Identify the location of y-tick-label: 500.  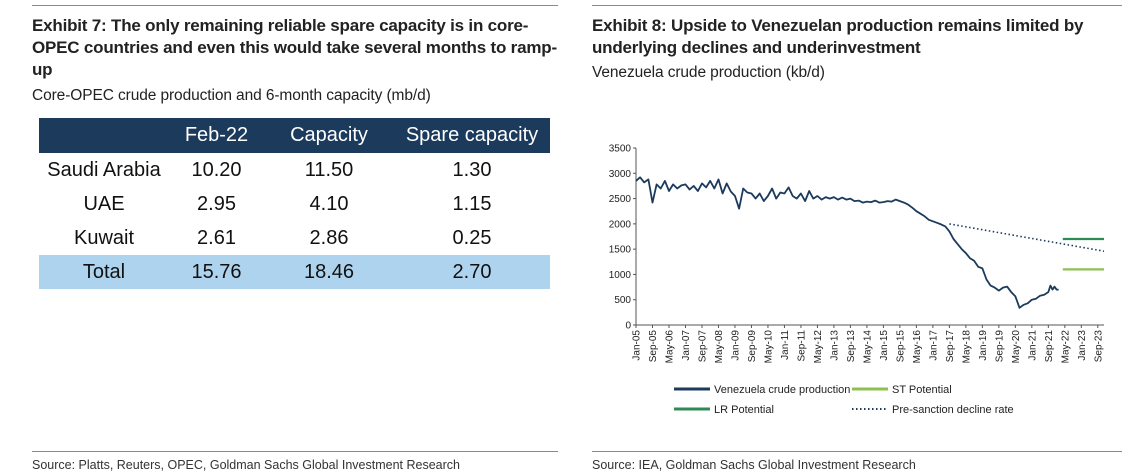
(622, 300).